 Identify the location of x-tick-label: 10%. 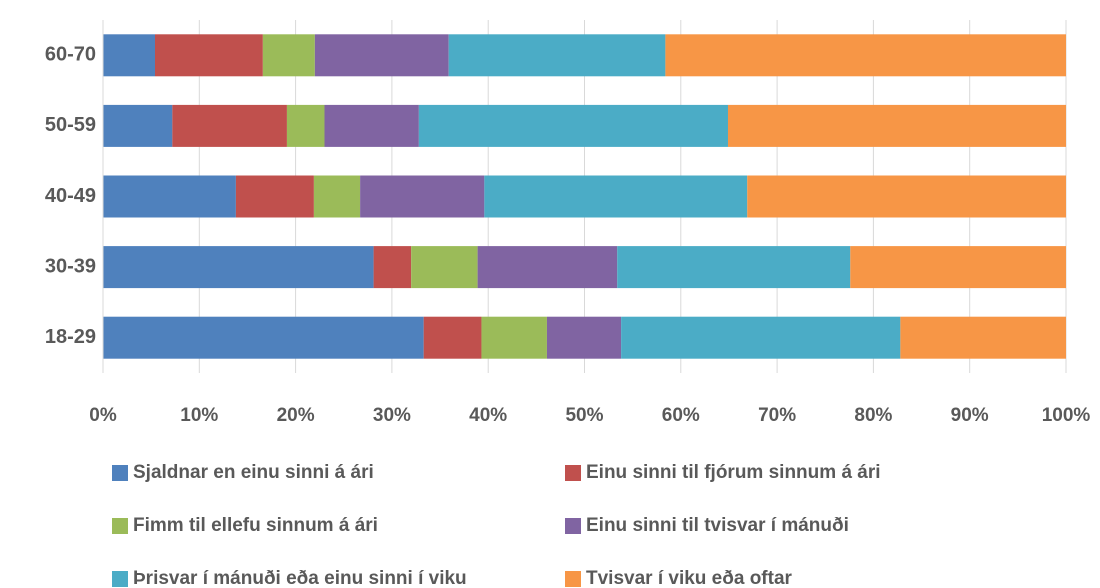
(199, 415).